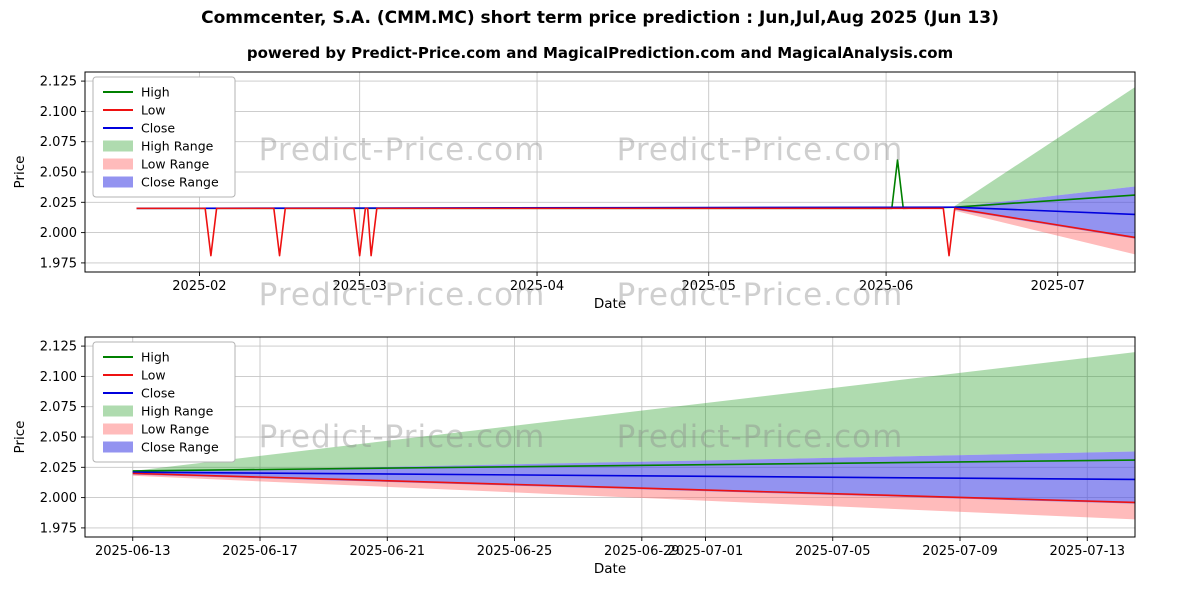 The image size is (1200, 600). I want to click on x-tick-label: 2025-06-13, so click(133, 551).